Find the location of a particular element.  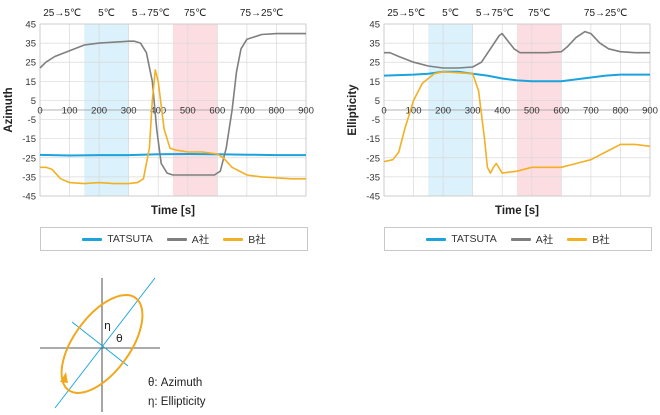

y-axis-title: Ellipticity is located at coordinates (353, 110).